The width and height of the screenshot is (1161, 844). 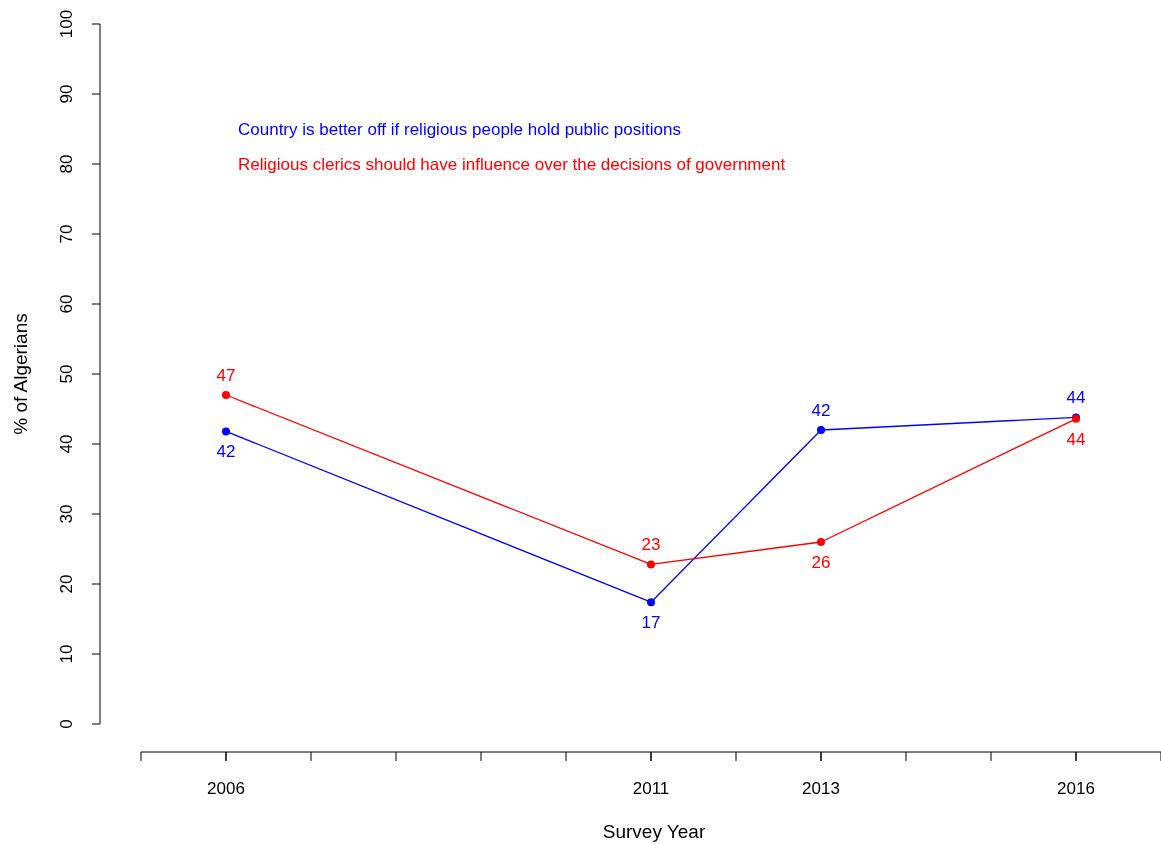 What do you see at coordinates (226, 375) in the screenshot?
I see `data-label: 47` at bounding box center [226, 375].